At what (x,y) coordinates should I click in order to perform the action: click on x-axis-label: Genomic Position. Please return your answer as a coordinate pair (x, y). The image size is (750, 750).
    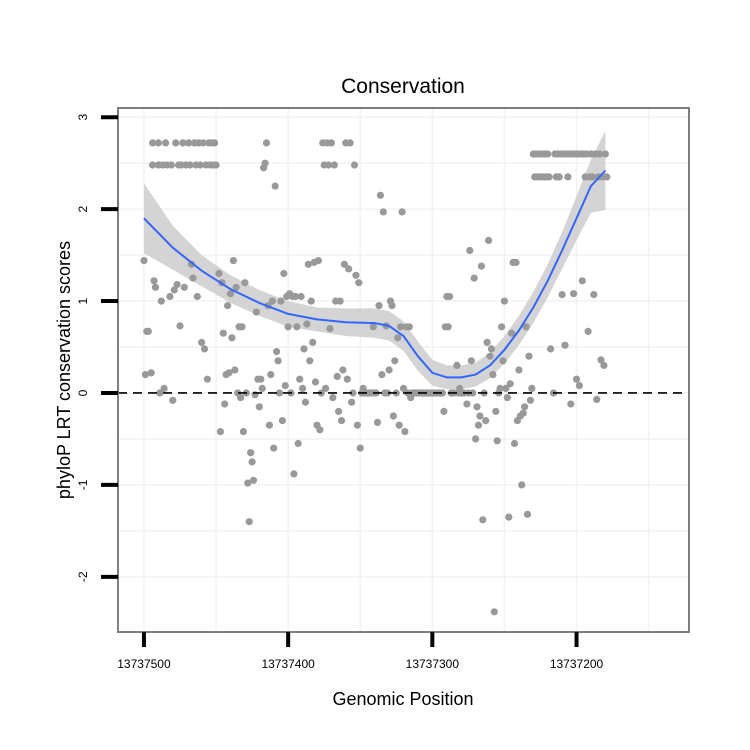
    Looking at the image, I should click on (402, 699).